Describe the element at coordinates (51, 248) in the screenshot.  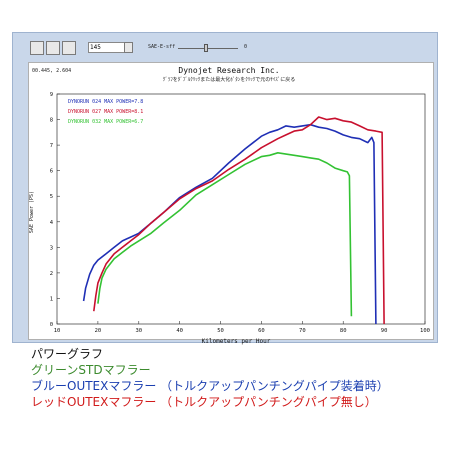
I see `y-tick-label: 3` at that location.